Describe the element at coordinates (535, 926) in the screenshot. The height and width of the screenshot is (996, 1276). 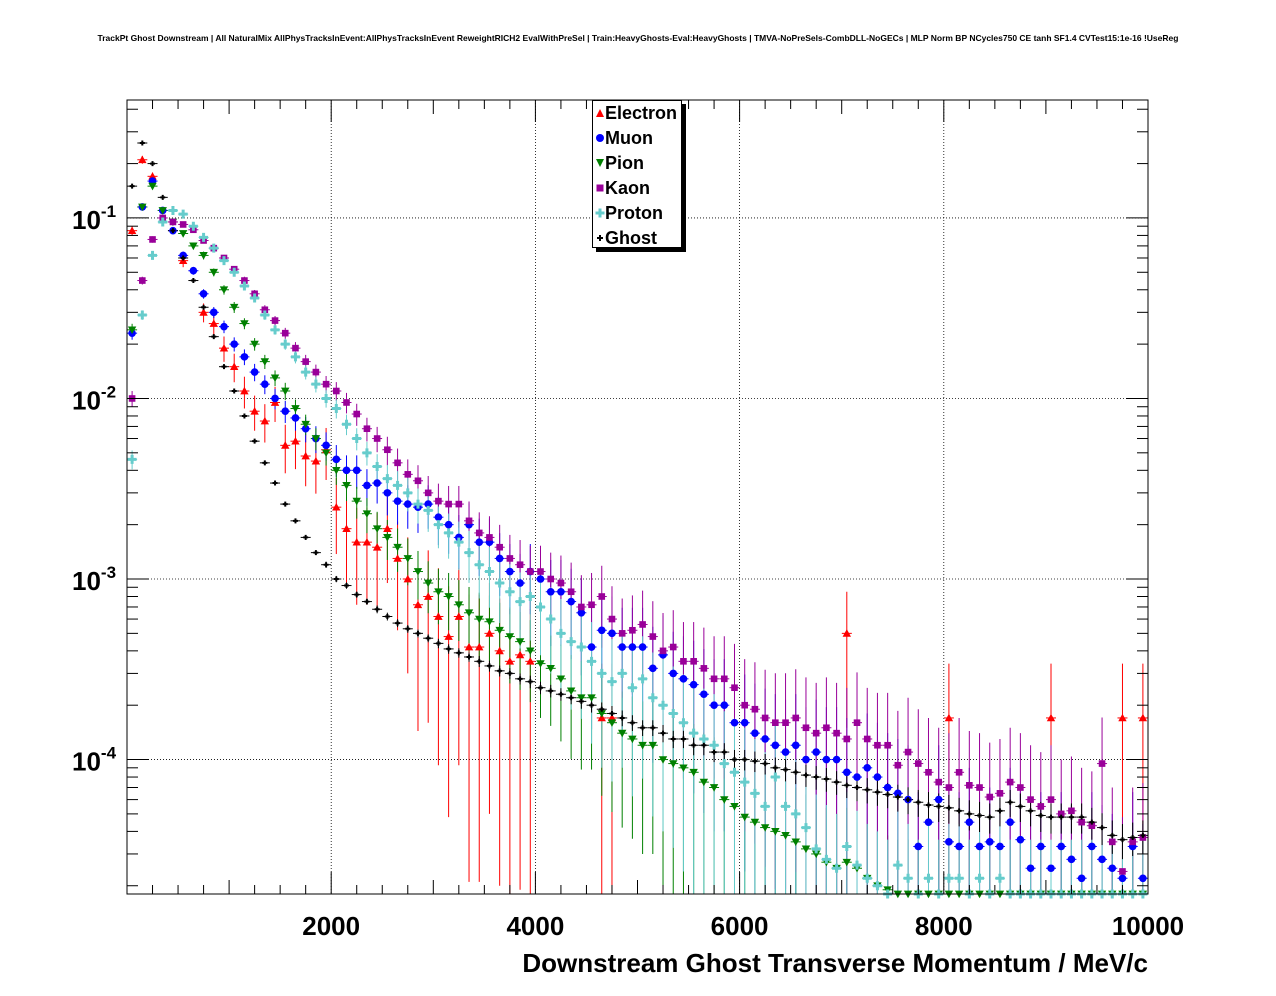
I see `x-tick-label: 4000` at that location.